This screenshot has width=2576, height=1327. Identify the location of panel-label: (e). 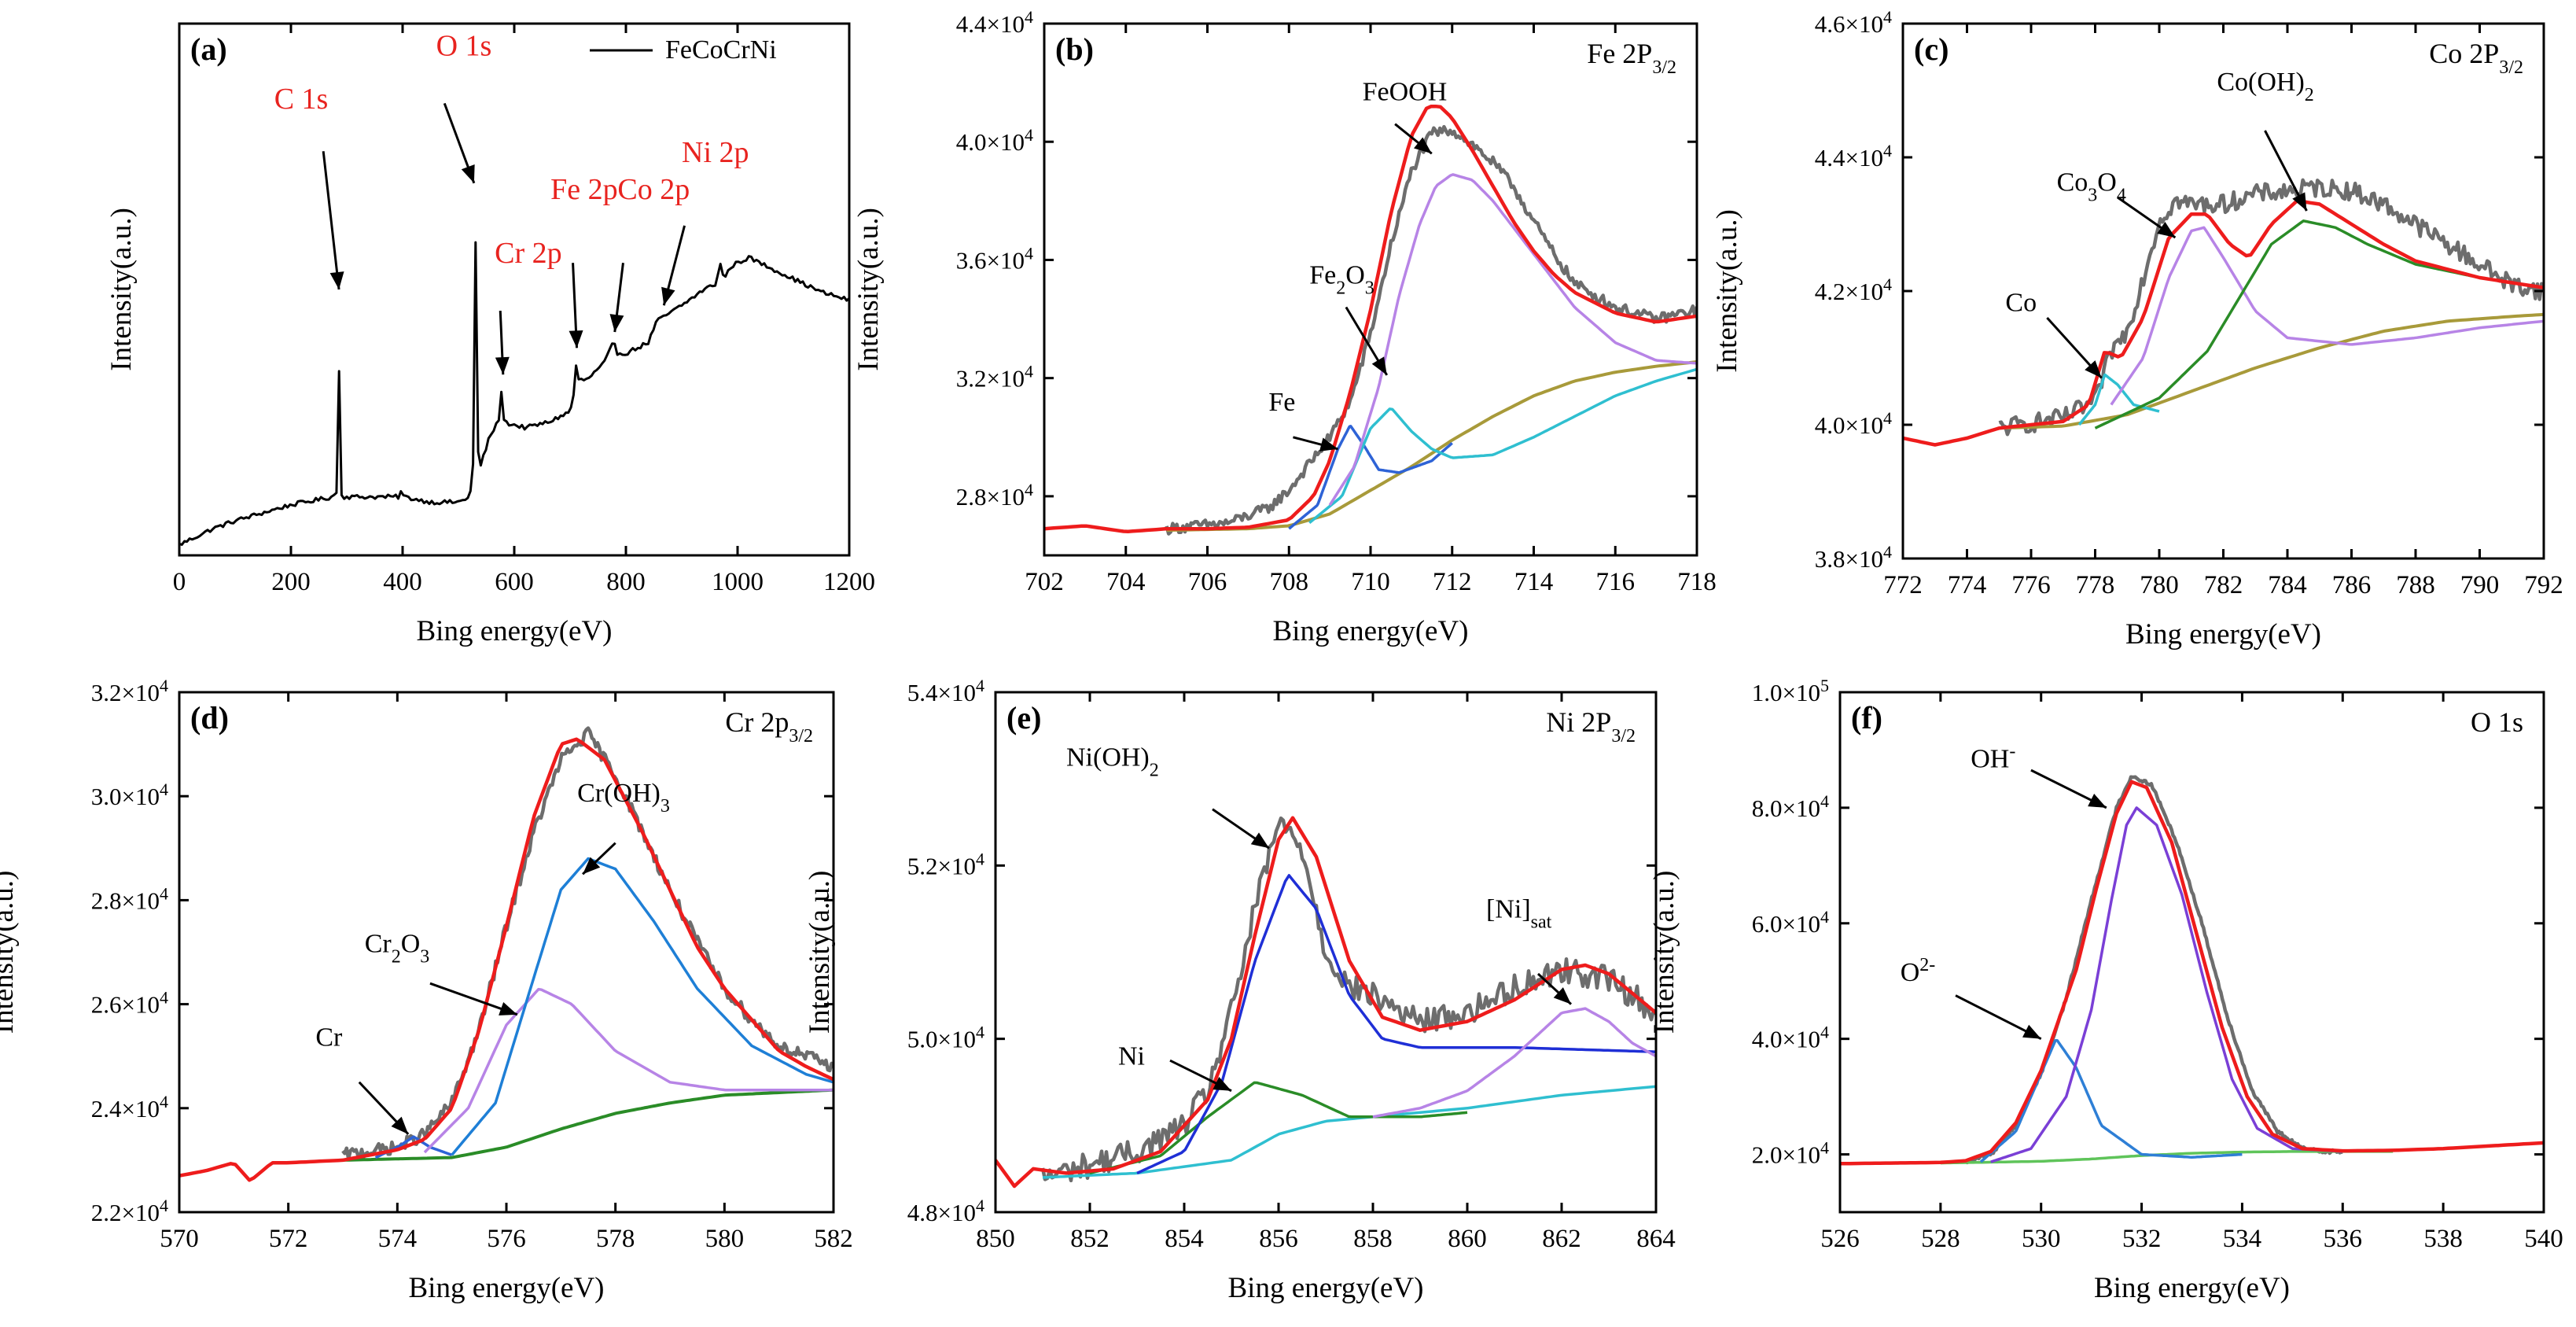
(1023, 717).